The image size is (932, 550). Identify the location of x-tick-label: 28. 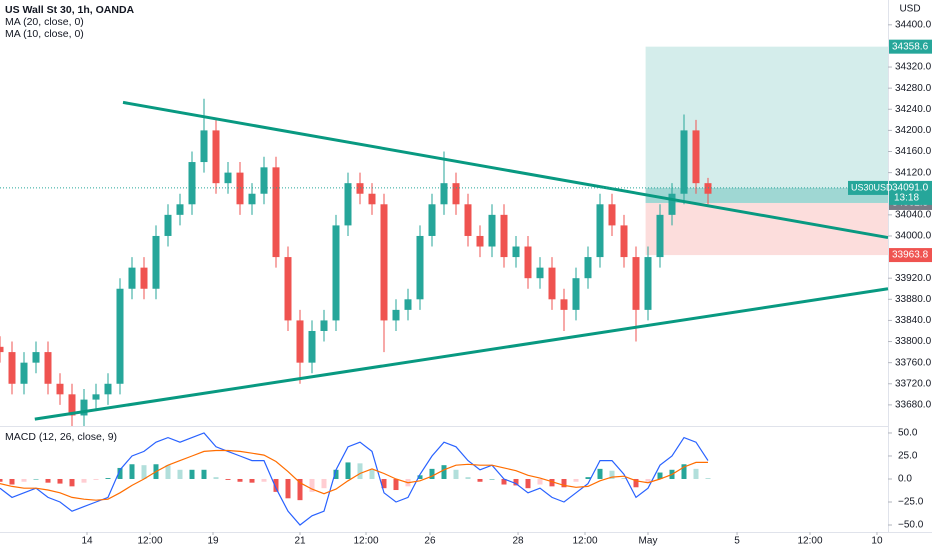
(518, 541).